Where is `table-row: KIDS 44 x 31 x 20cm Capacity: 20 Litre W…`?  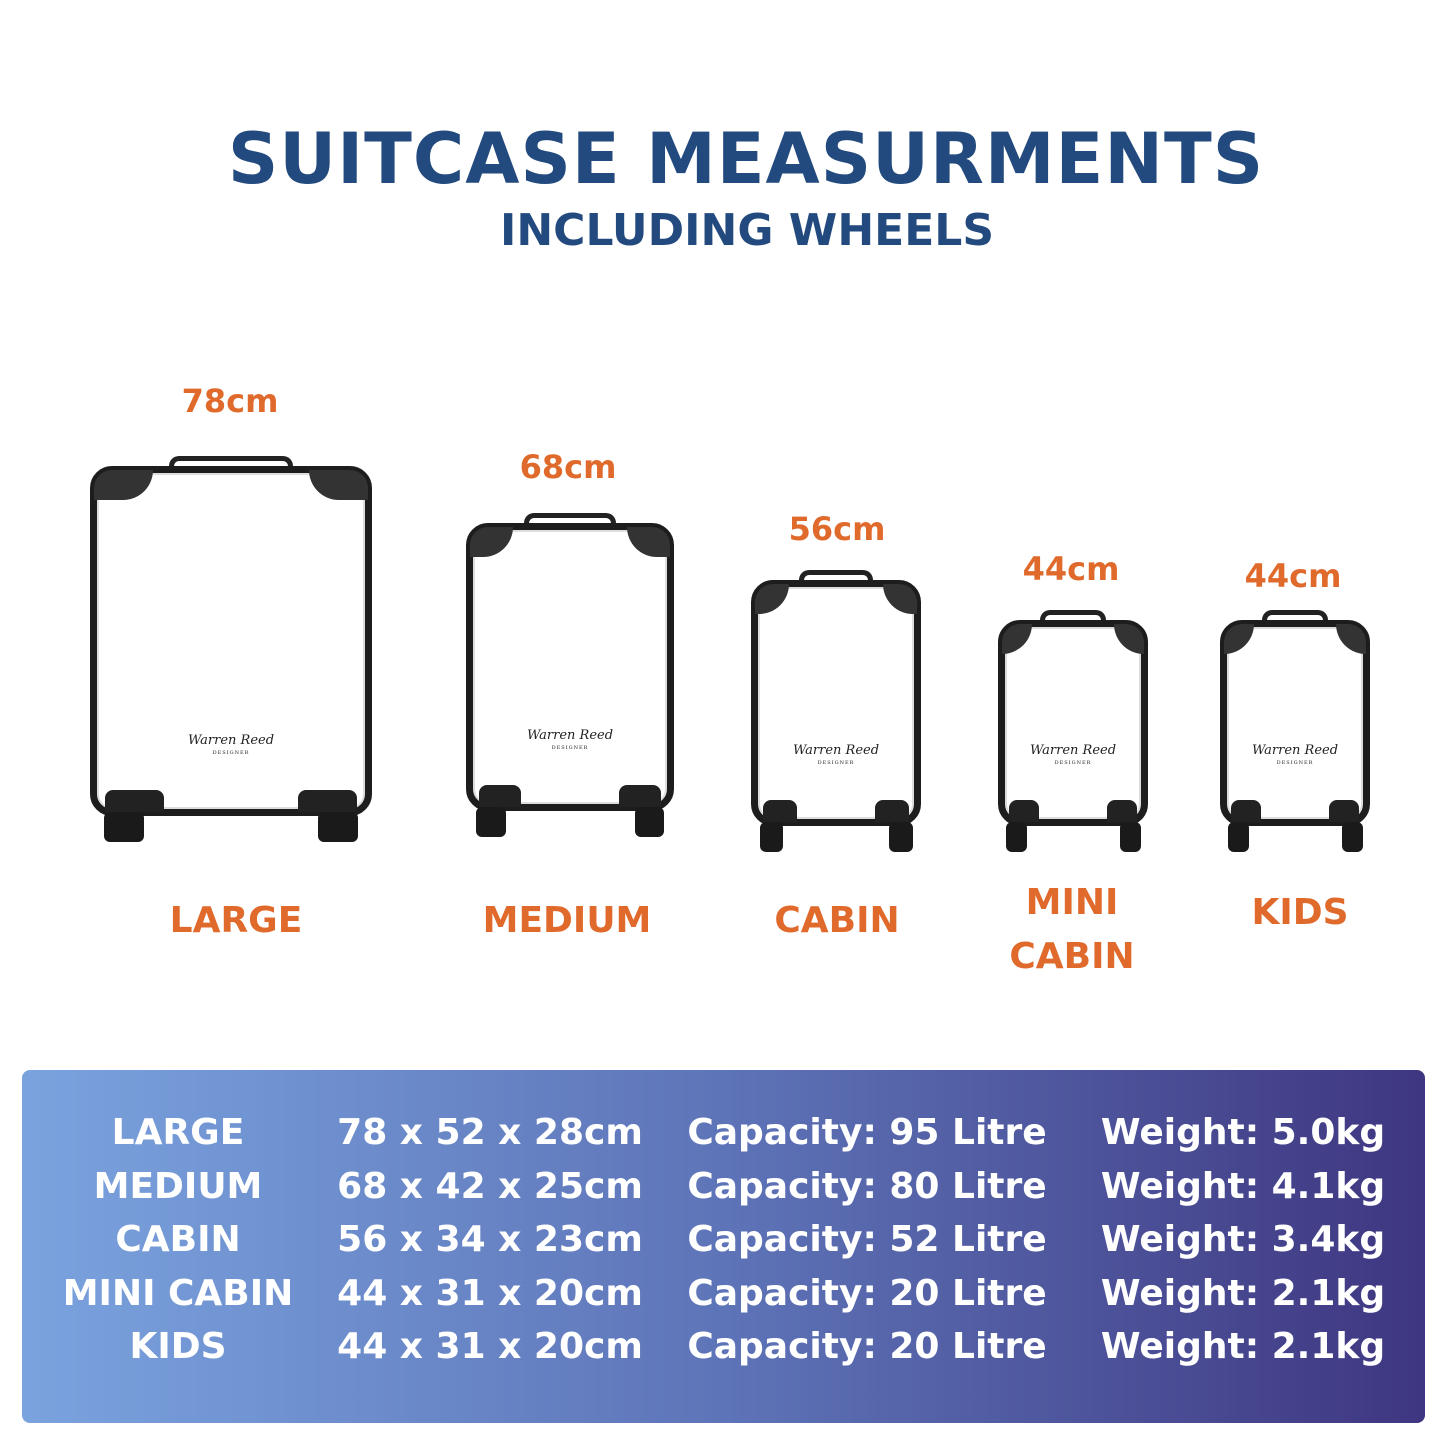 table-row: KIDS 44 x 31 x 20cm Capacity: 20 Litre W… is located at coordinates (723, 1353).